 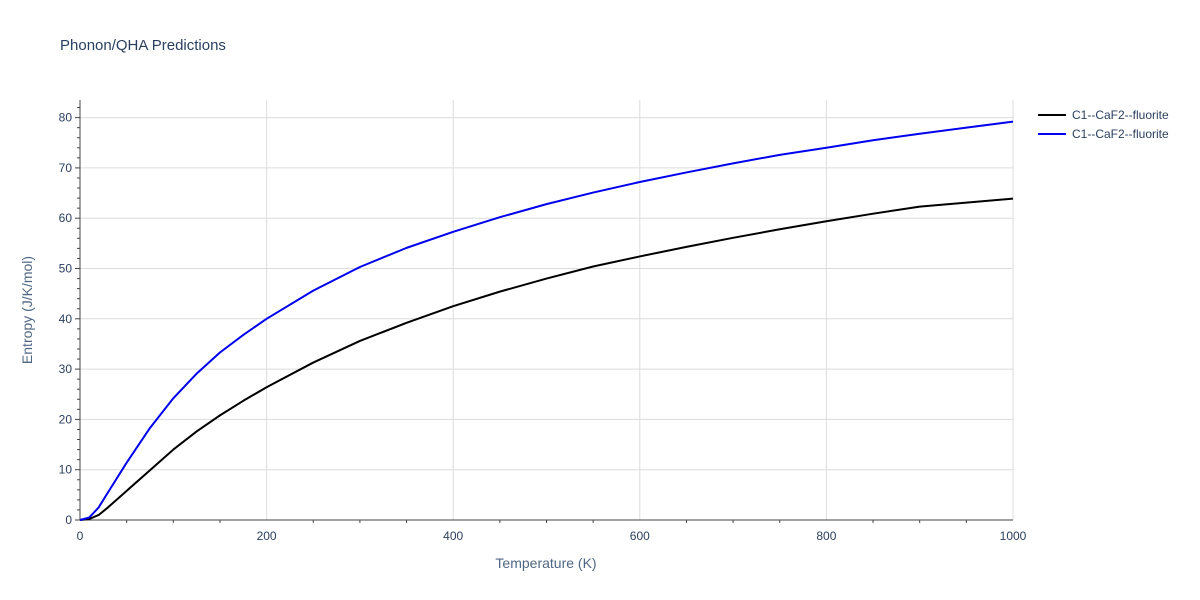 I want to click on x-axis-title: Temperature (K), so click(x=545, y=563).